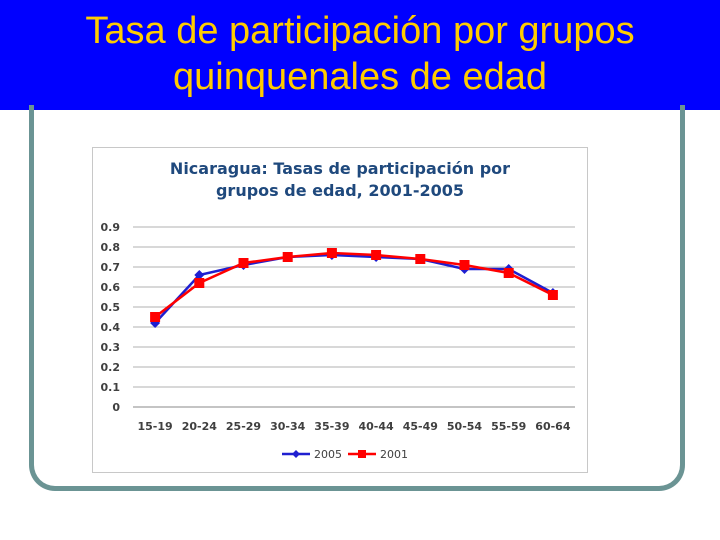 The image size is (720, 540). What do you see at coordinates (111, 227) in the screenshot?
I see `y-tick-label: 0.9` at bounding box center [111, 227].